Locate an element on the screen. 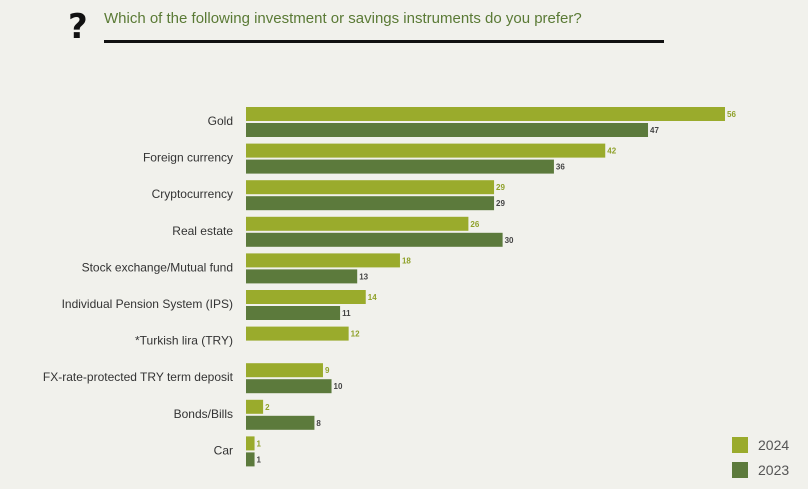 The image size is (808, 489). value-label-2024-individual-pension-system-ips: 14 is located at coordinates (372, 297).